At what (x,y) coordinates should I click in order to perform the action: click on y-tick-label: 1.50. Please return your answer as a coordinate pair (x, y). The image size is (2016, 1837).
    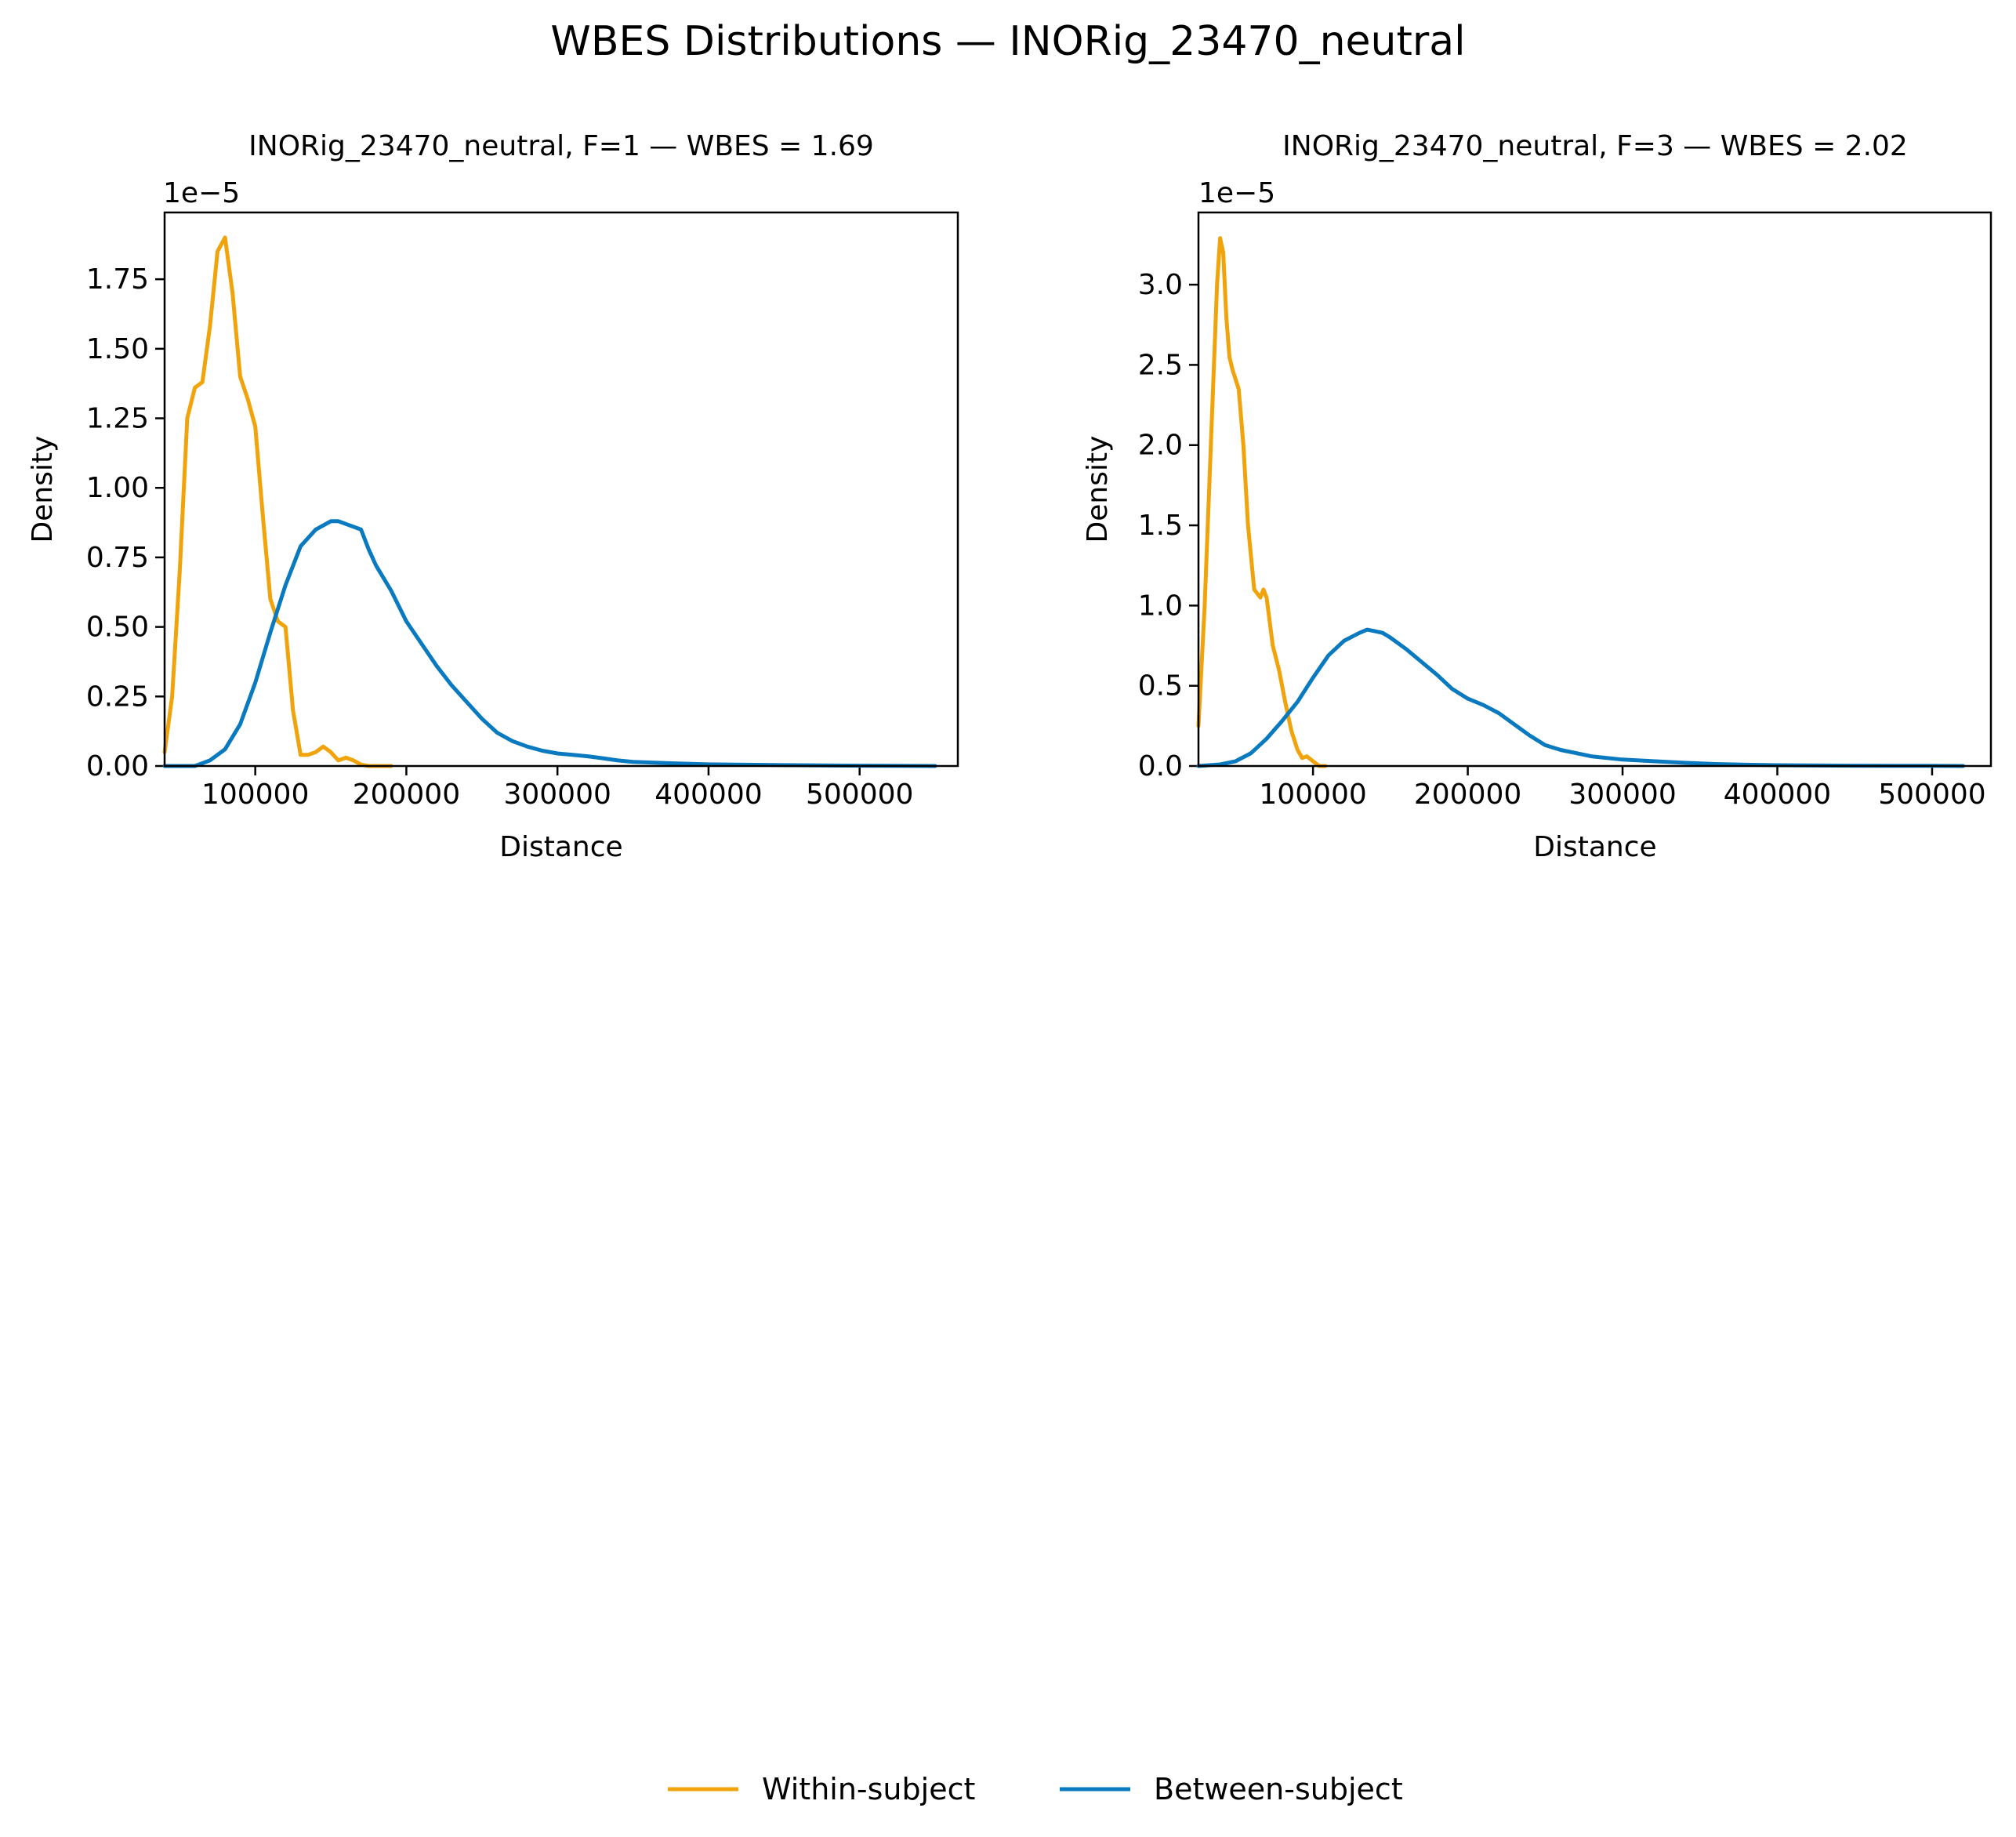
    Looking at the image, I should click on (117, 349).